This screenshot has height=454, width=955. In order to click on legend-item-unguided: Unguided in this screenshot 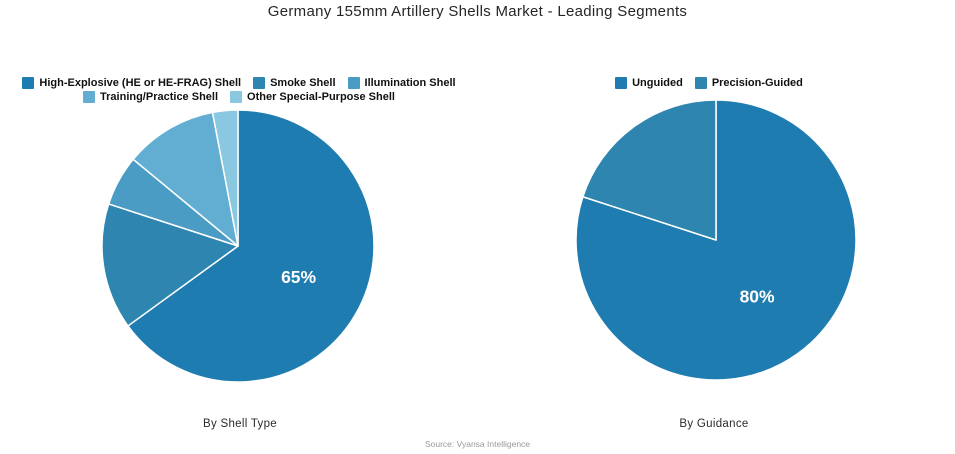, I will do `click(649, 83)`.